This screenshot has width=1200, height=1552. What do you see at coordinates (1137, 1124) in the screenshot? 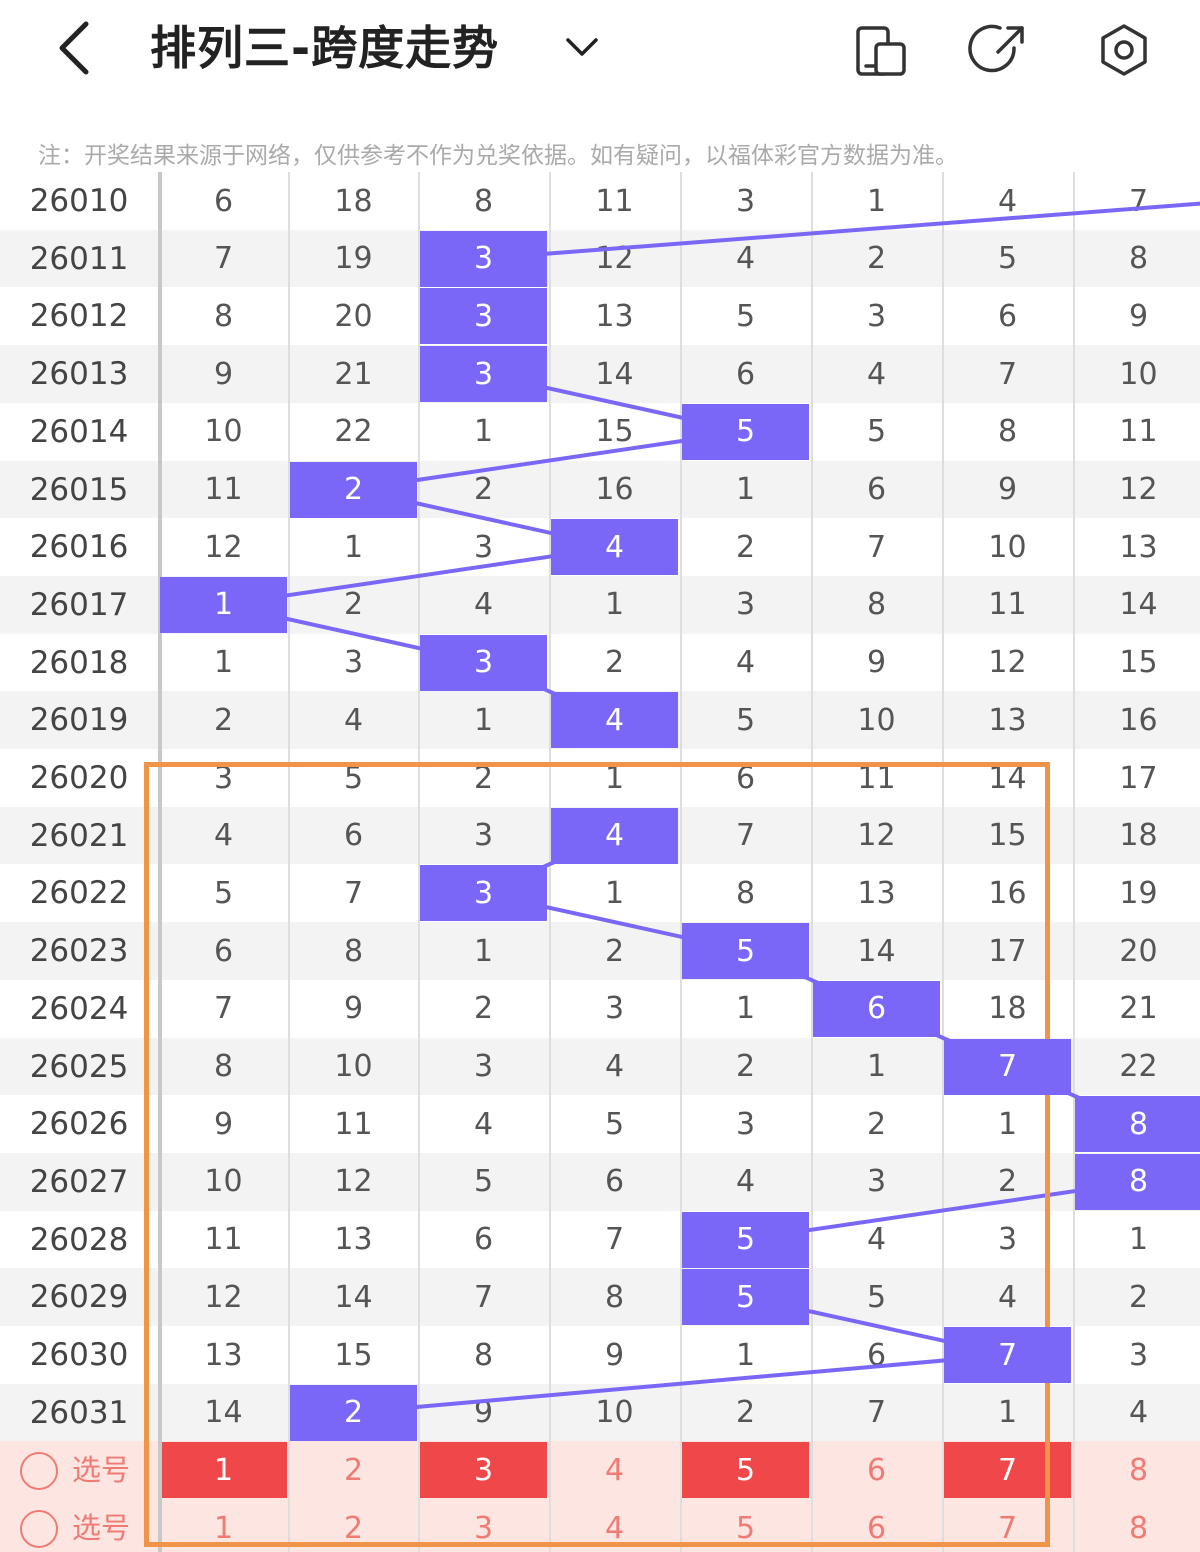
I see `span-hit-cell: 8` at bounding box center [1137, 1124].